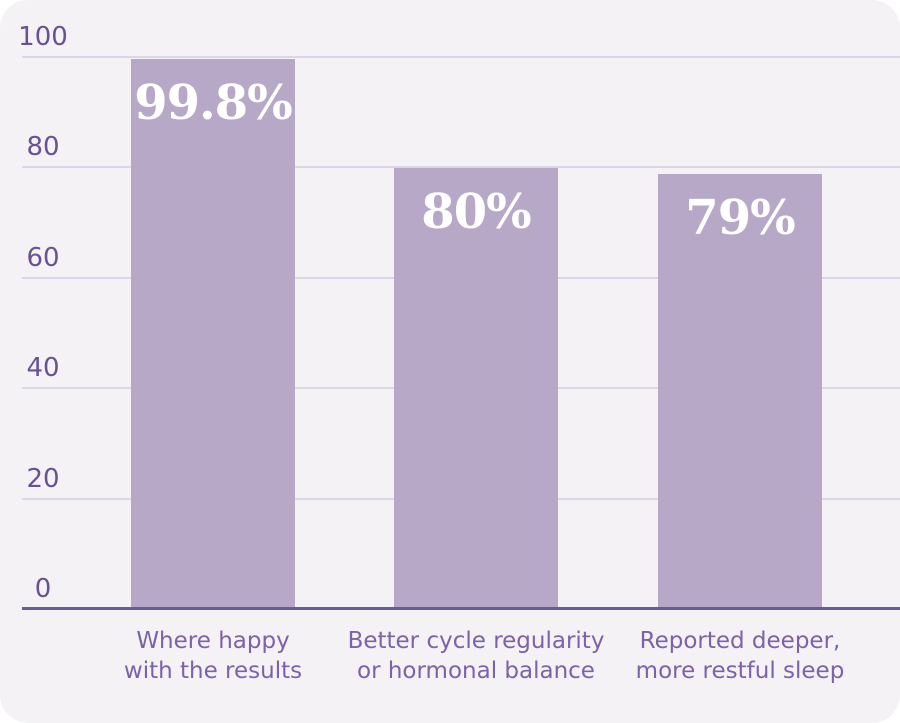  I want to click on bar-1: 99.8%, so click(213, 334).